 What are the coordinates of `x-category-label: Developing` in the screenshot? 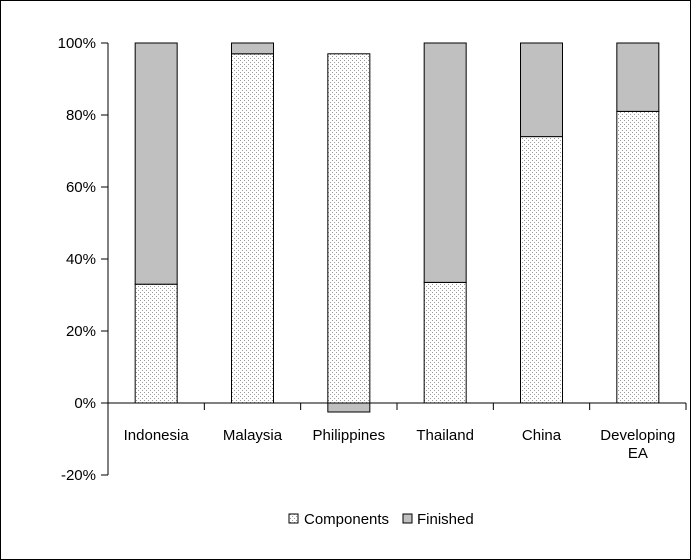 It's located at (637, 435).